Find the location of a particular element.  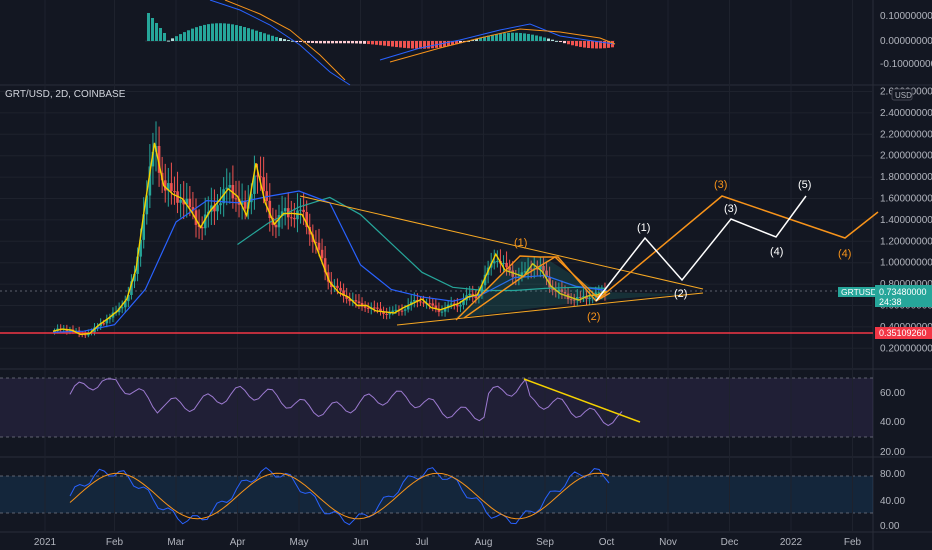

currency-label: USD is located at coordinates (903, 95).